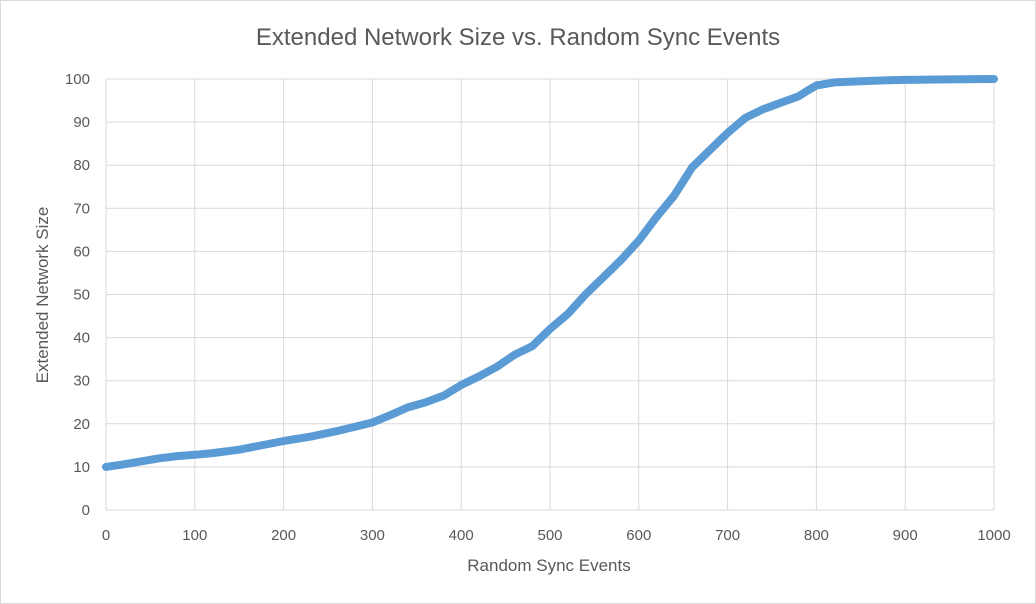 The width and height of the screenshot is (1036, 604). What do you see at coordinates (816, 535) in the screenshot?
I see `x-tick-label: 800` at bounding box center [816, 535].